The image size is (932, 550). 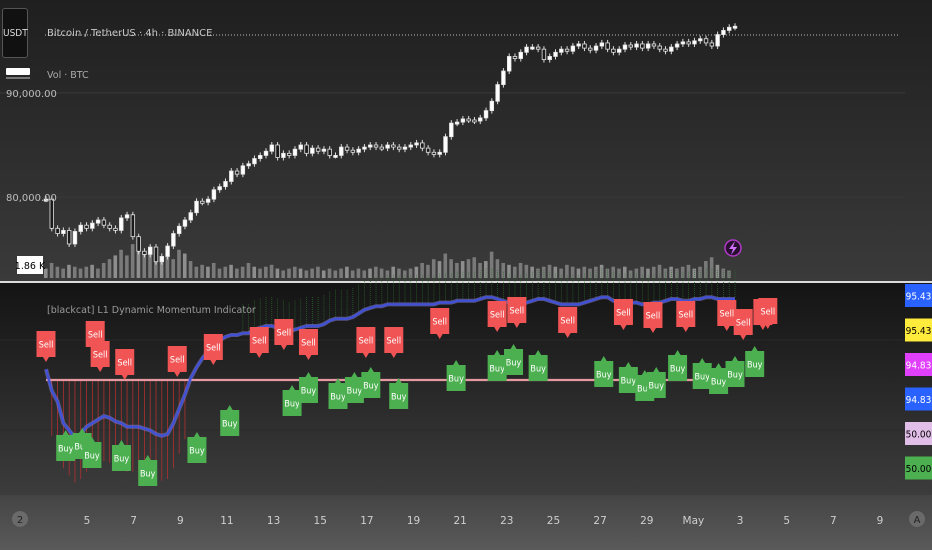 I want to click on time-tick-label: 15, so click(x=320, y=521).